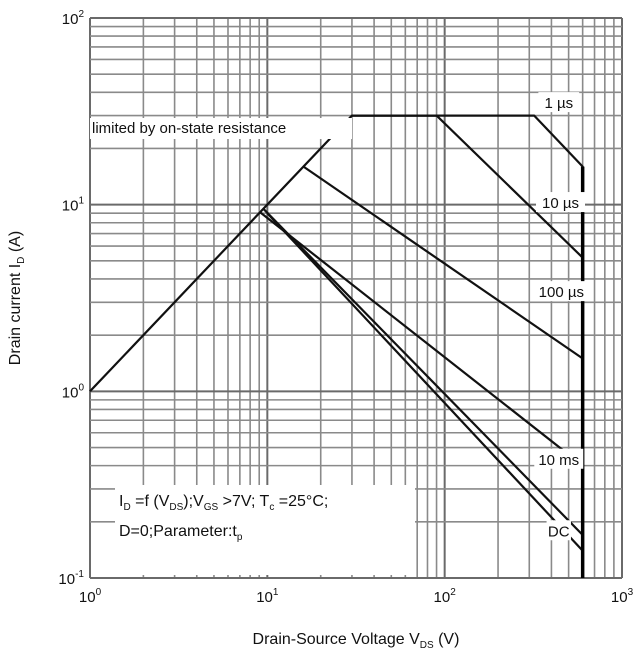  Describe the element at coordinates (443, 262) in the screenshot. I see `series-line-100-µs` at that location.